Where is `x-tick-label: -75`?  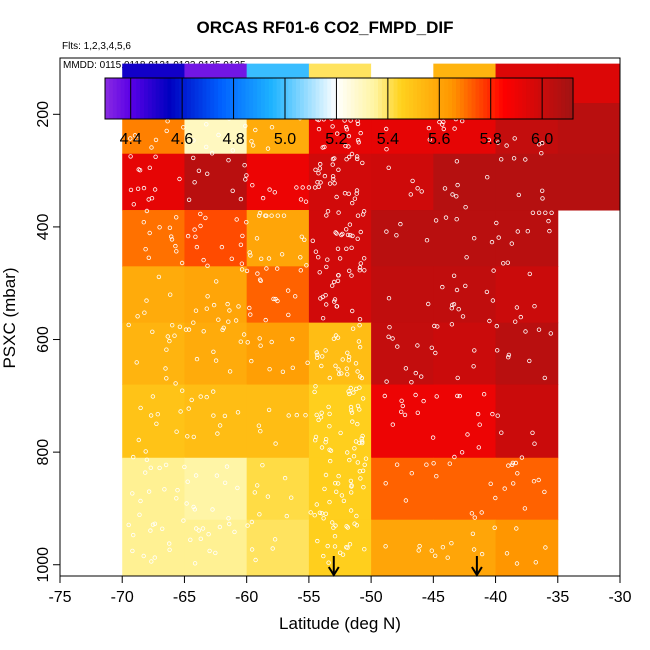
x-tick-label: -75 is located at coordinates (59, 597).